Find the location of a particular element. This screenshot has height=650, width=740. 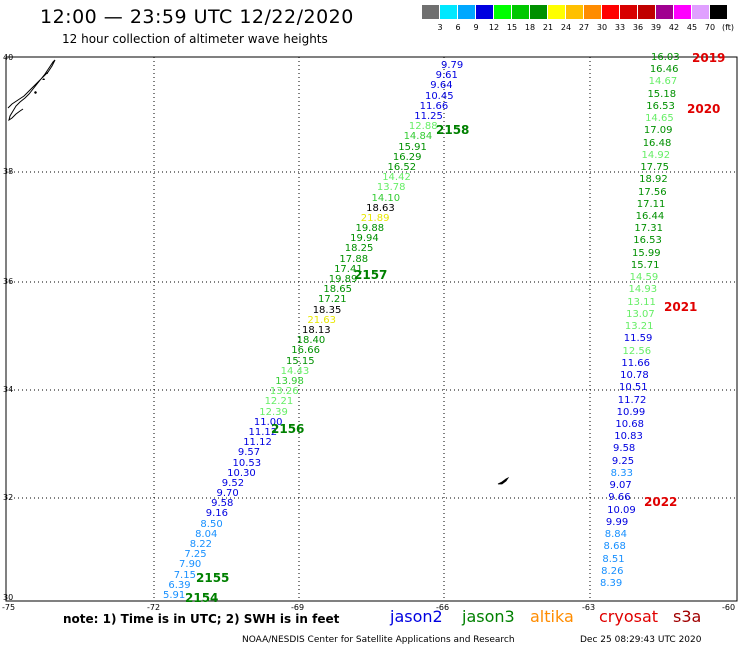

wave-height-obs: 7.15 is located at coordinates (184, 575).